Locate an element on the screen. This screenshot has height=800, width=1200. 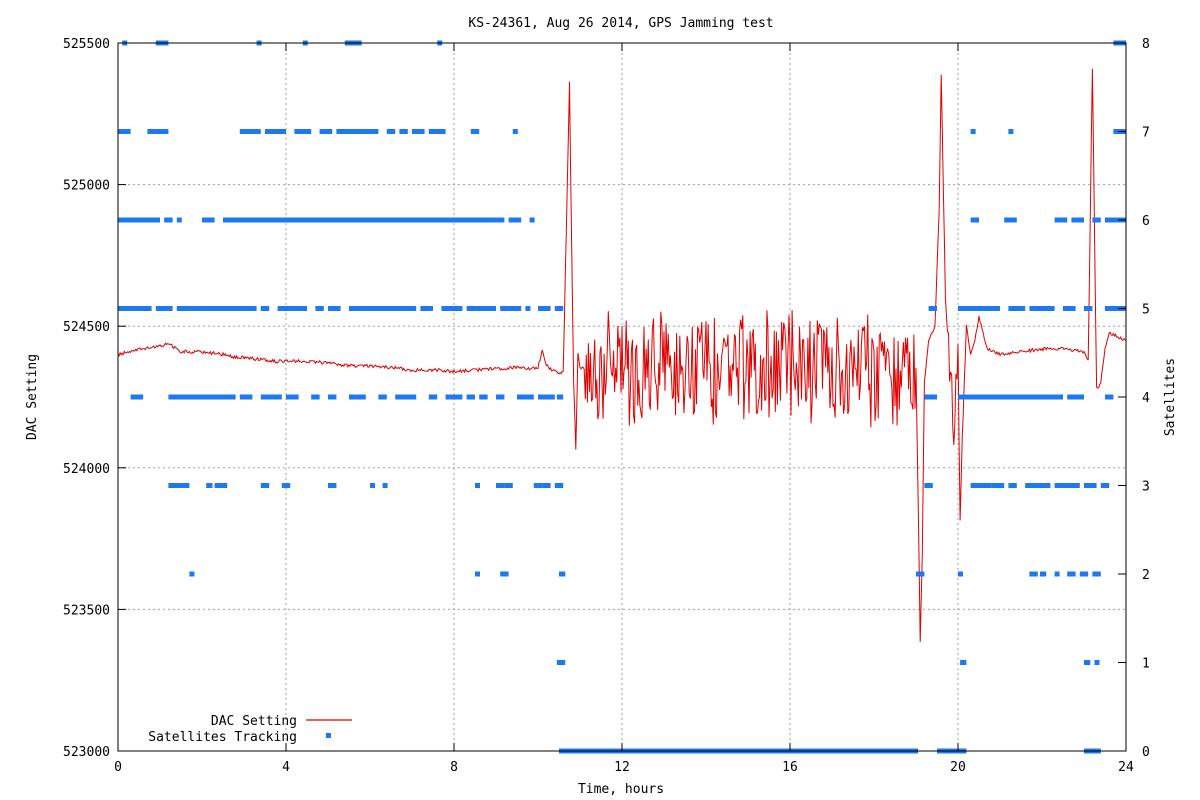
x-tick-label: 24 is located at coordinates (1126, 767).